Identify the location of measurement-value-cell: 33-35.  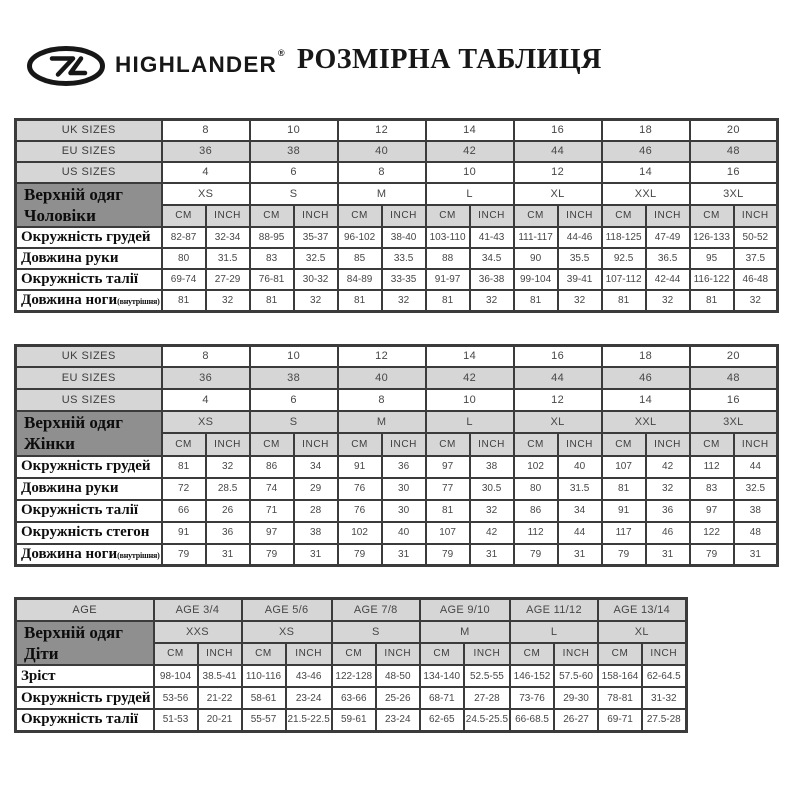
(403, 279).